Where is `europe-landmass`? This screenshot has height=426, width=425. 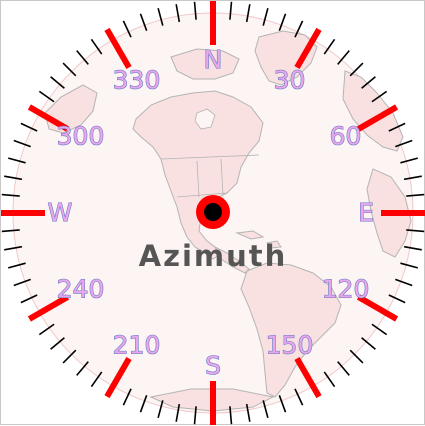 europe-landmass is located at coordinates (373, 111).